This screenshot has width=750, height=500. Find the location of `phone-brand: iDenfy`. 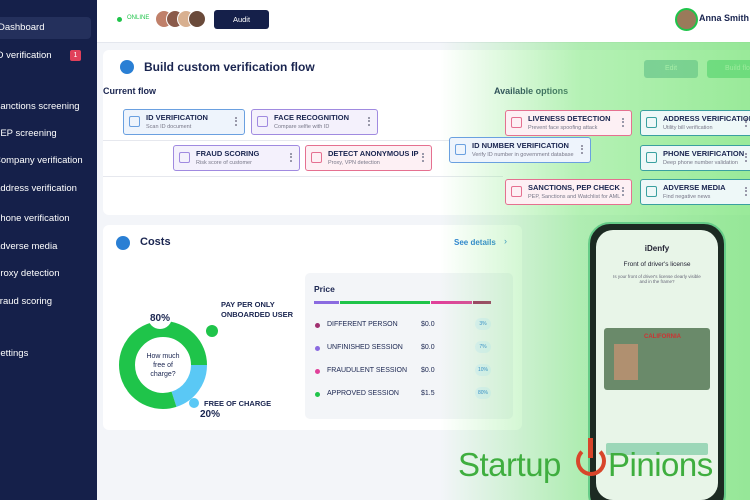

phone-brand: iDenfy is located at coordinates (657, 248).